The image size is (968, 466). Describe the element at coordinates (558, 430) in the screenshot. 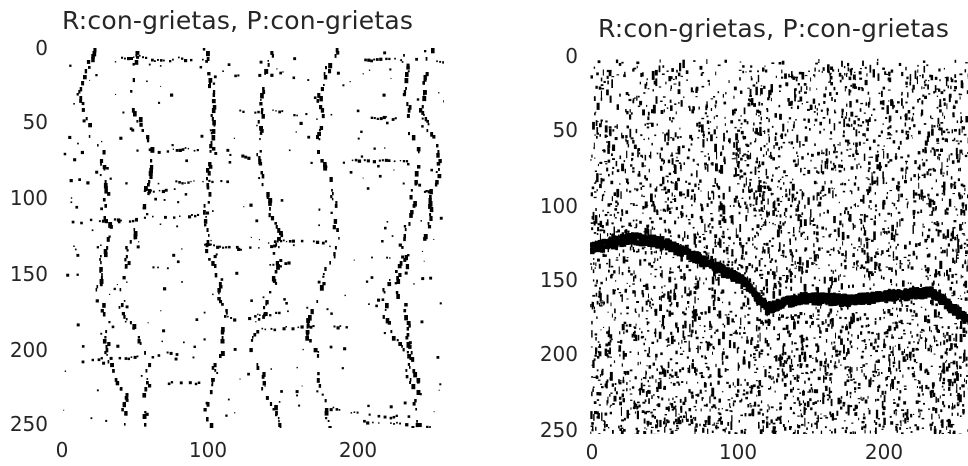

I see `right-ytick-250: 250` at that location.